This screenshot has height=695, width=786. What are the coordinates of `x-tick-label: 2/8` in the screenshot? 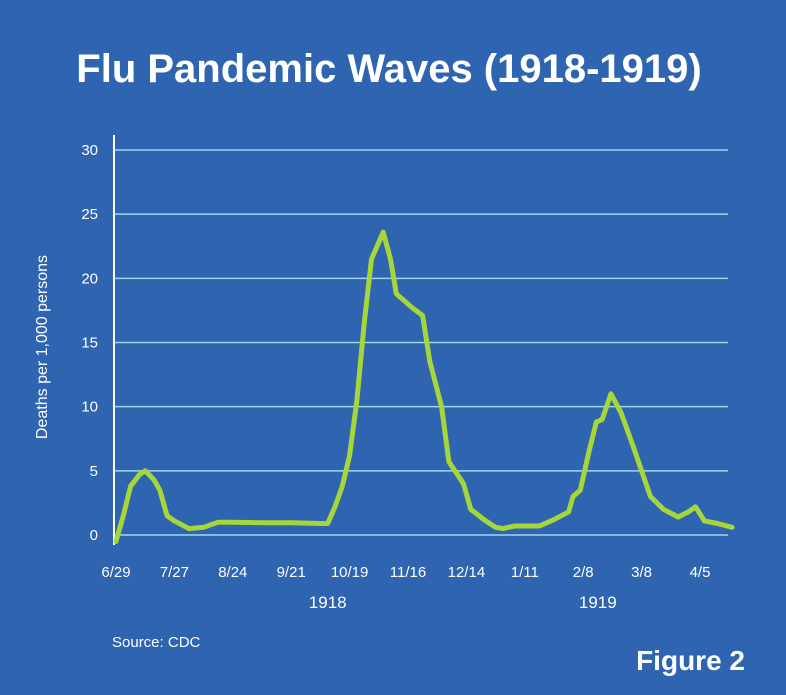 It's located at (583, 572).